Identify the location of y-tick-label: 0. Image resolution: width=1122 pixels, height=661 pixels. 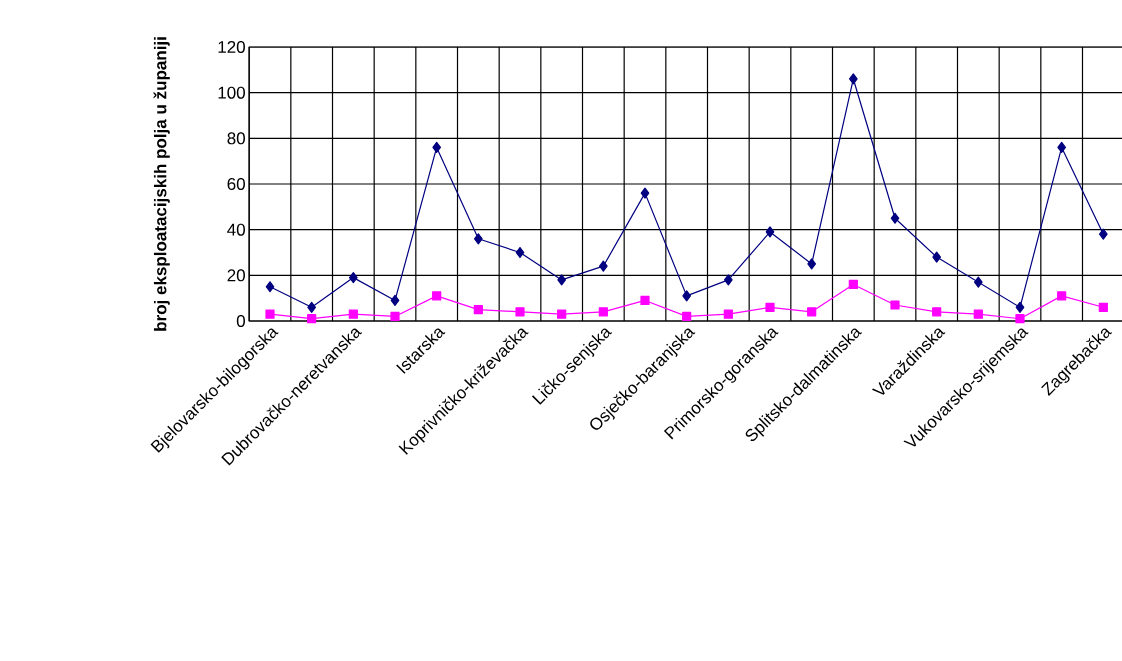
(240, 321).